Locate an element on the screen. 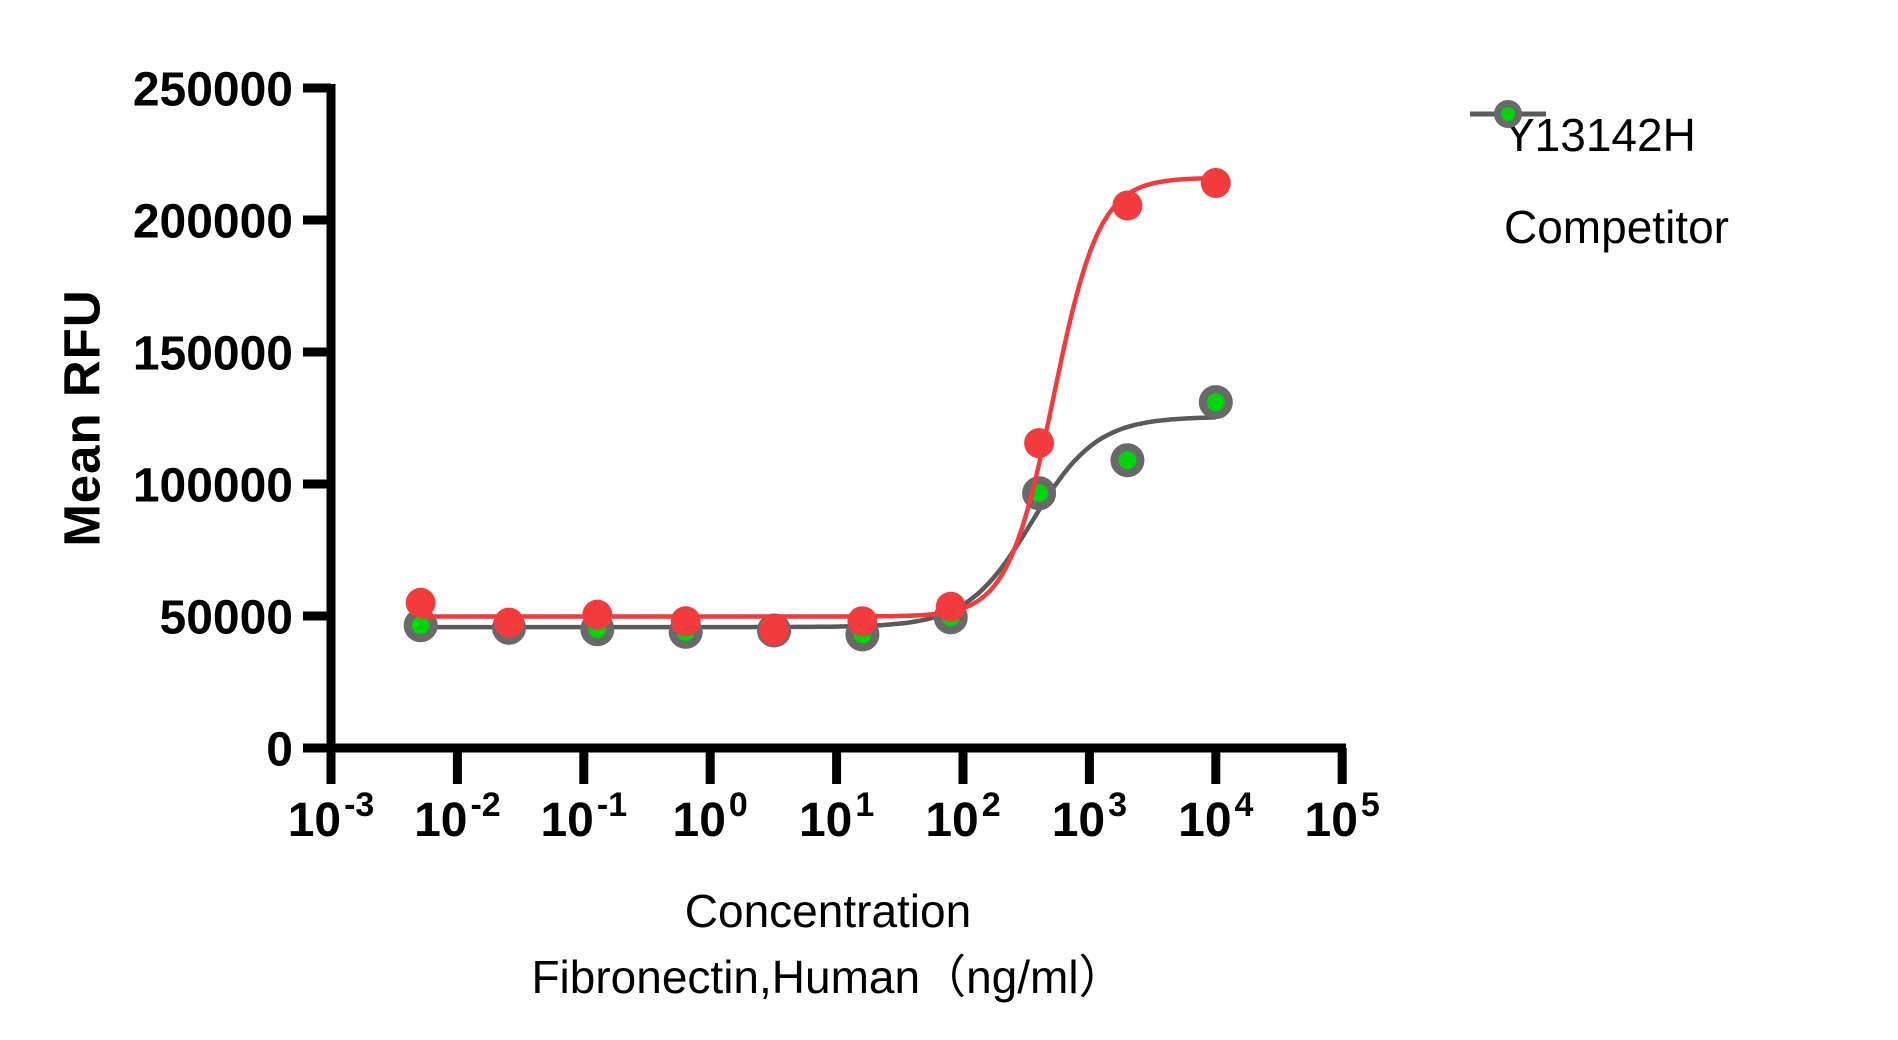 The width and height of the screenshot is (1898, 1040). y-axis-title: Mean RFU is located at coordinates (82, 418).